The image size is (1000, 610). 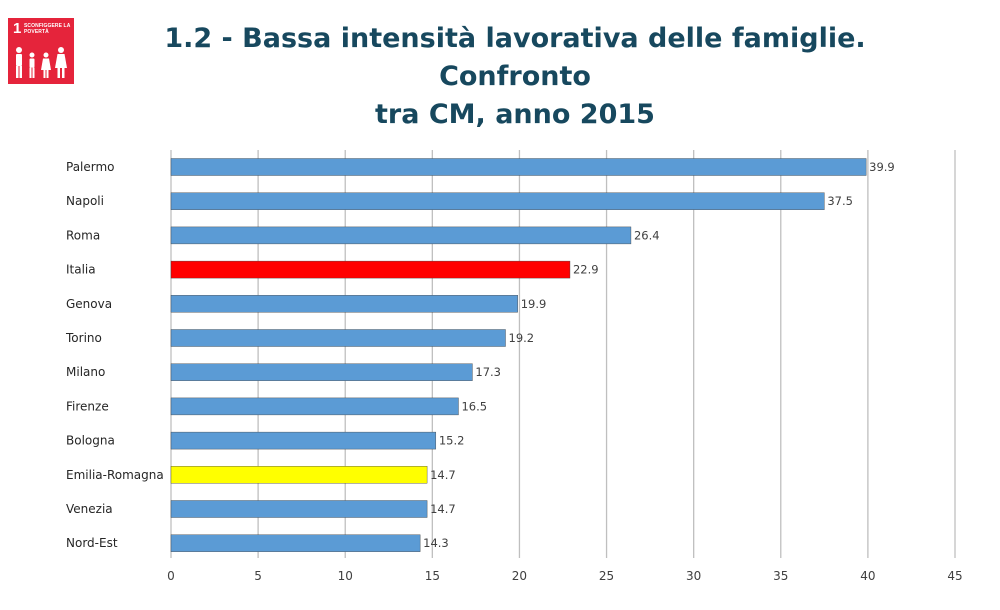 What do you see at coordinates (83, 338) in the screenshot?
I see `category-label: Torino` at bounding box center [83, 338].